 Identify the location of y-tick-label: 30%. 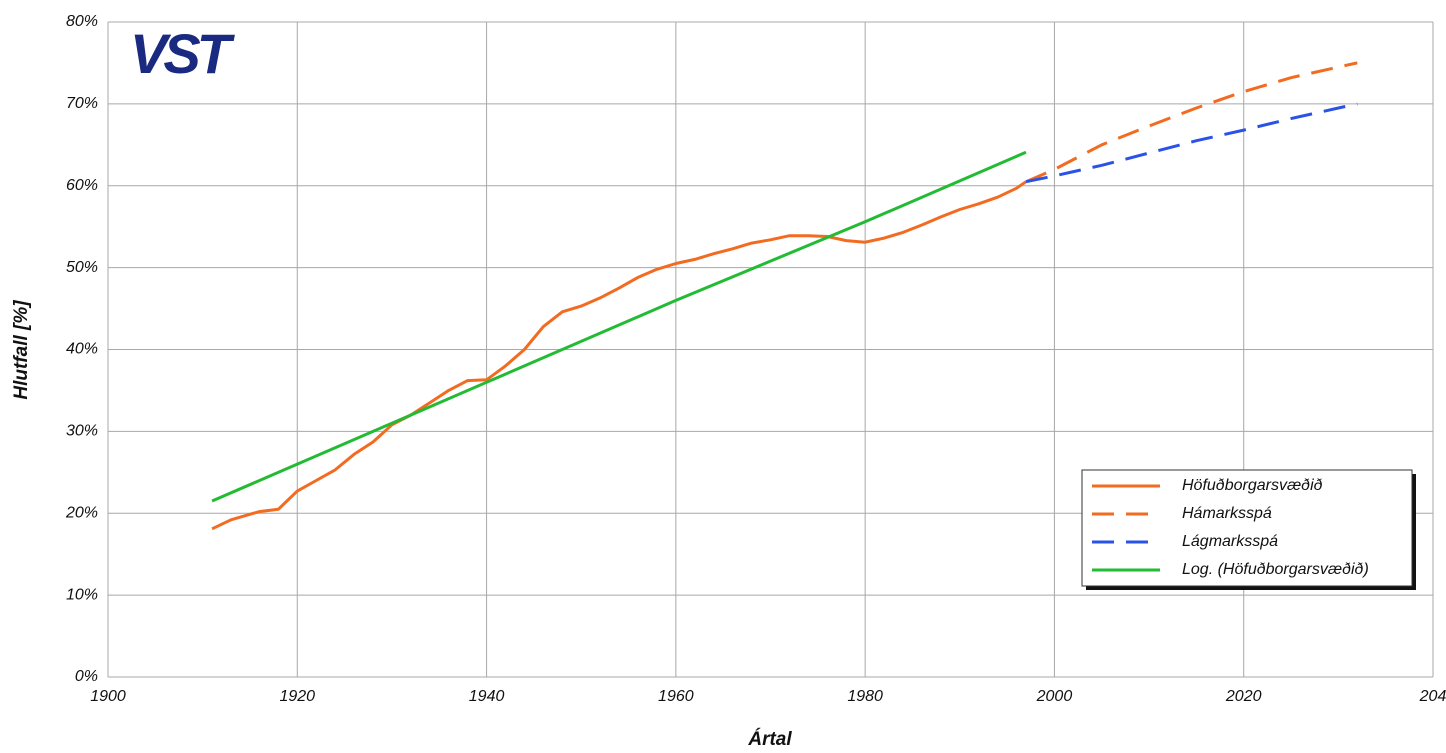
(82, 431).